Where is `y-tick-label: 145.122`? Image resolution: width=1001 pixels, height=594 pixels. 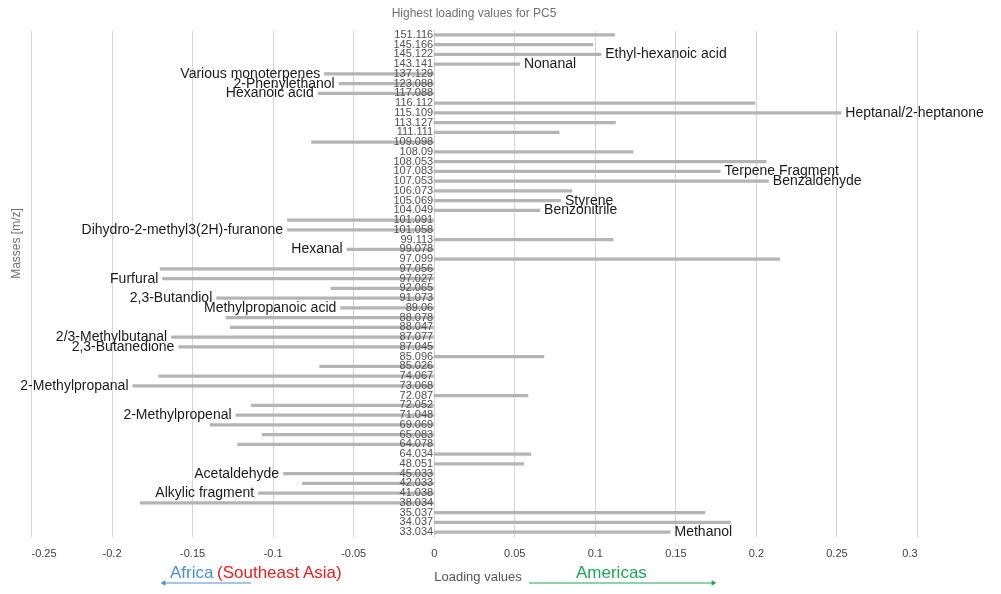
y-tick-label: 145.122 is located at coordinates (413, 53).